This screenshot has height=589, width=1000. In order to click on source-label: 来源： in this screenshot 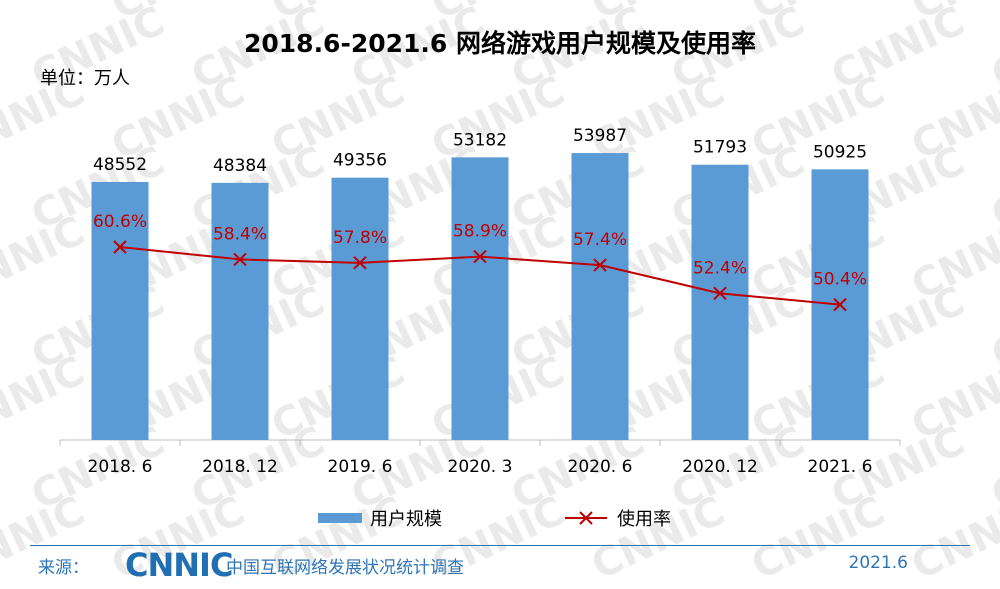, I will do `click(63, 568)`.